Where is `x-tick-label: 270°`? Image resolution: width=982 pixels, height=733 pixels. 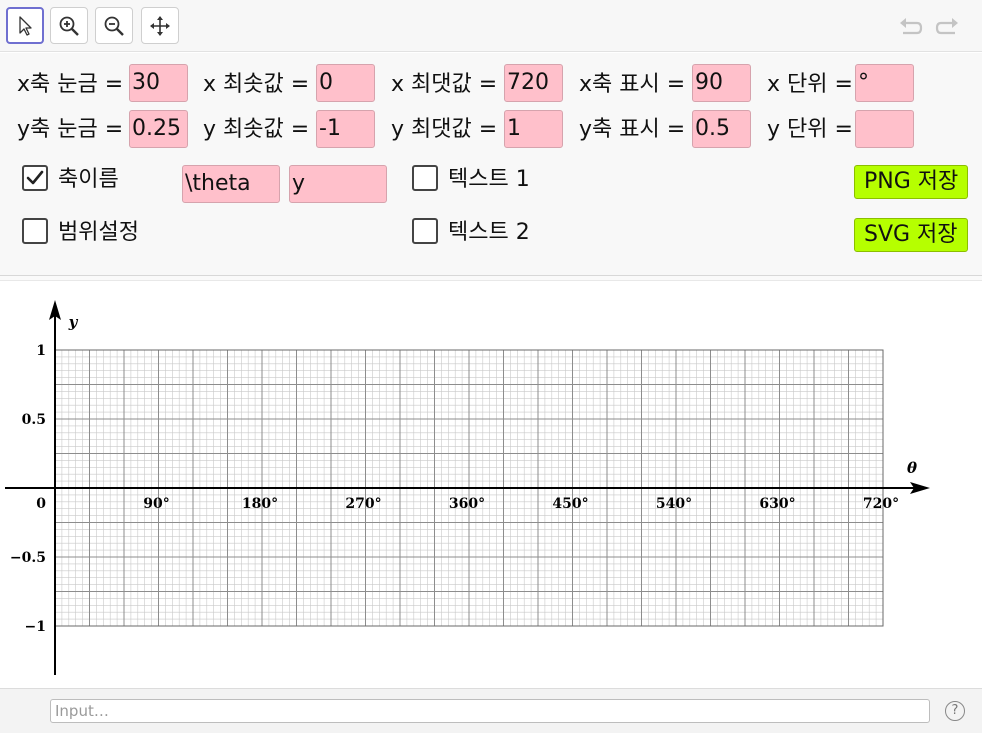
x-tick-label: 270° is located at coordinates (363, 504).